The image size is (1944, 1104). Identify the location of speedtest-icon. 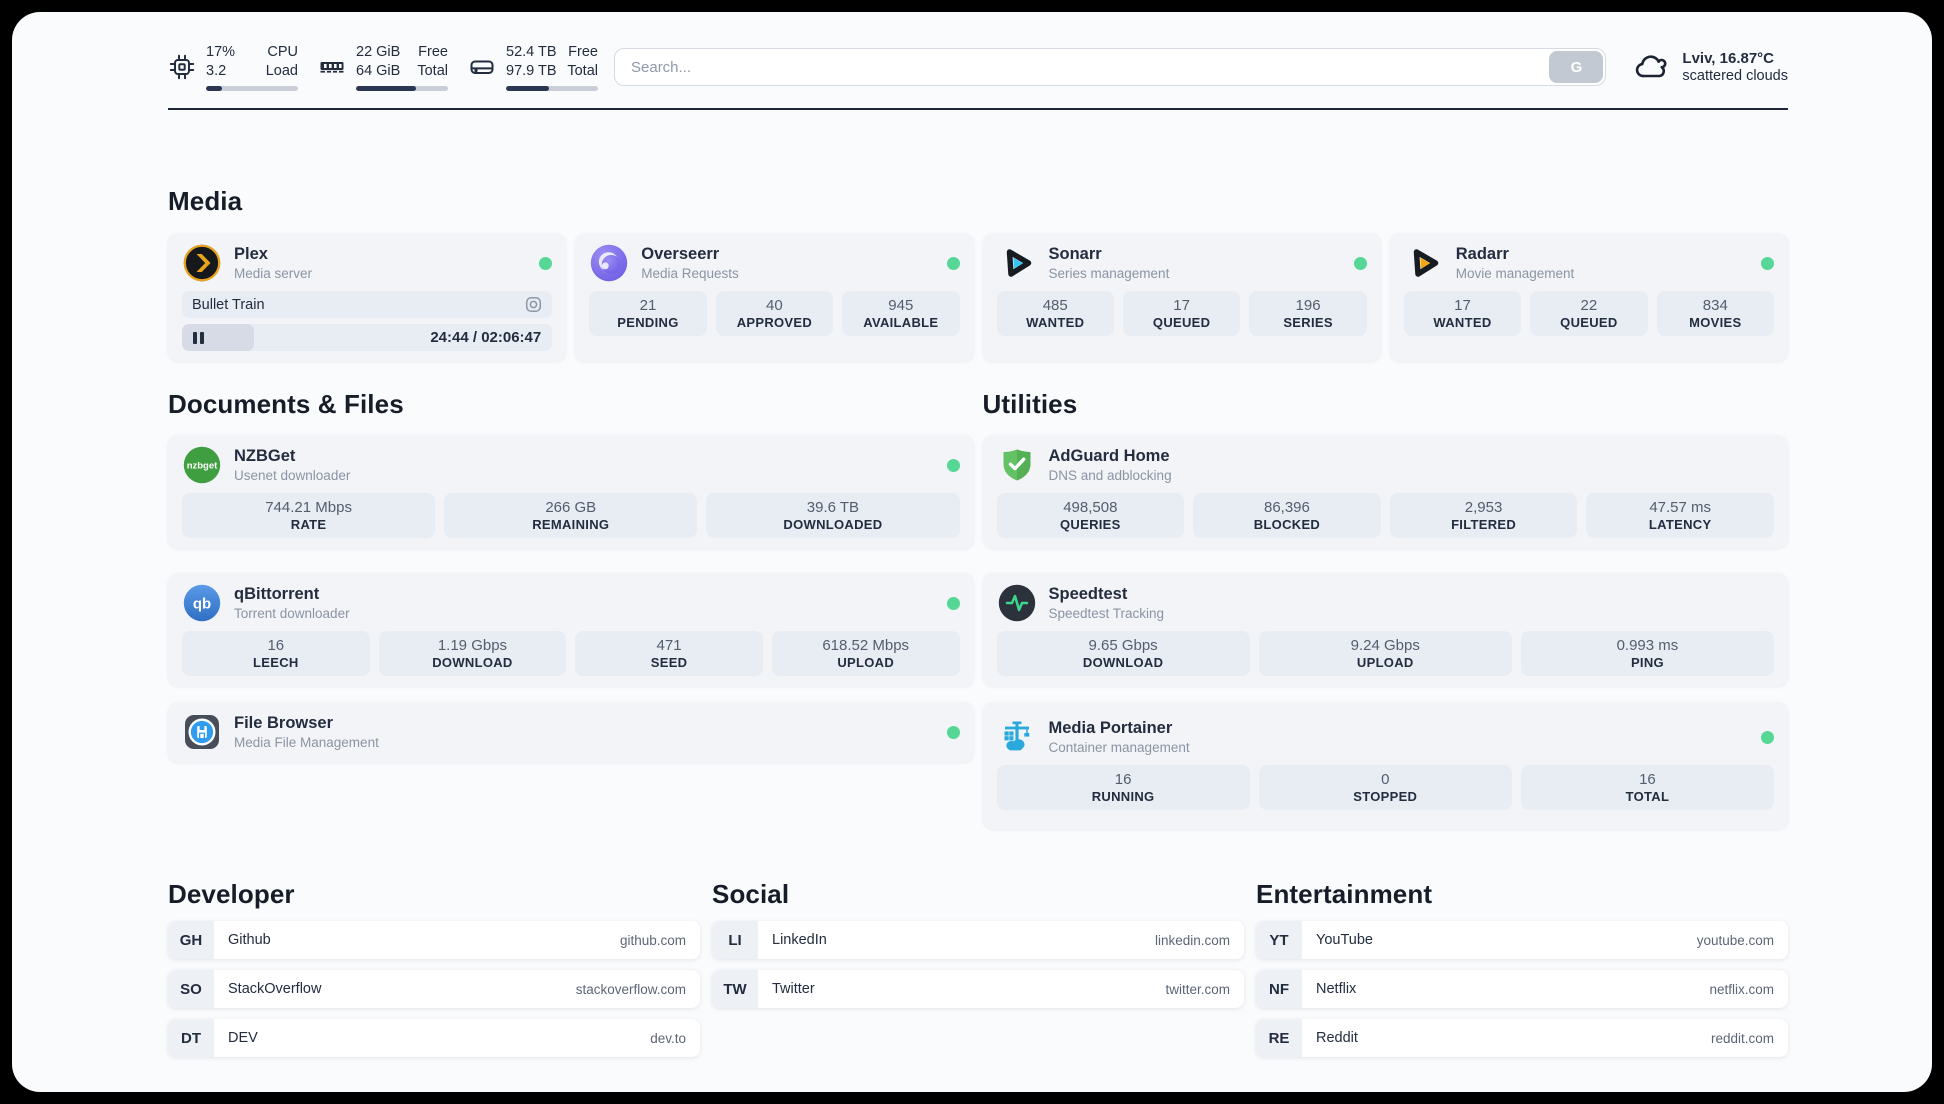
(1017, 603).